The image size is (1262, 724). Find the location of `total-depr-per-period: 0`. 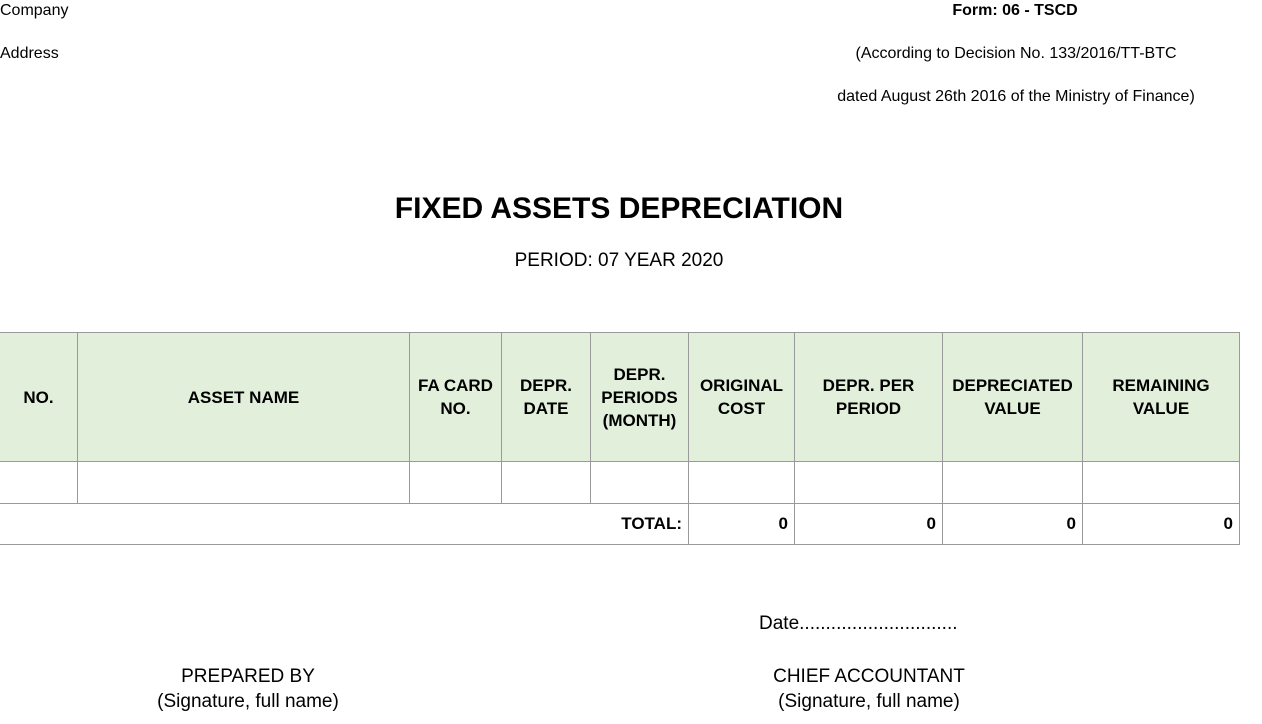

total-depr-per-period: 0 is located at coordinates (868, 524).